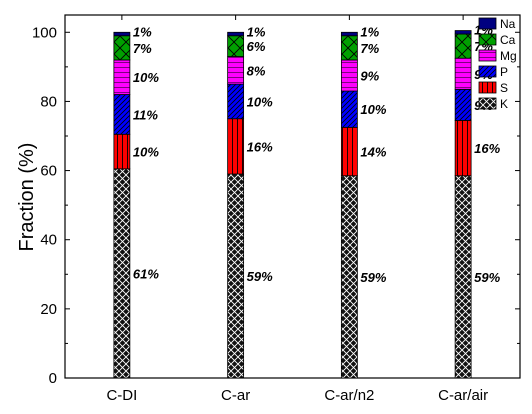 The image size is (532, 414). What do you see at coordinates (349, 395) in the screenshot?
I see `x-tick-label: C-ar/n2` at bounding box center [349, 395].